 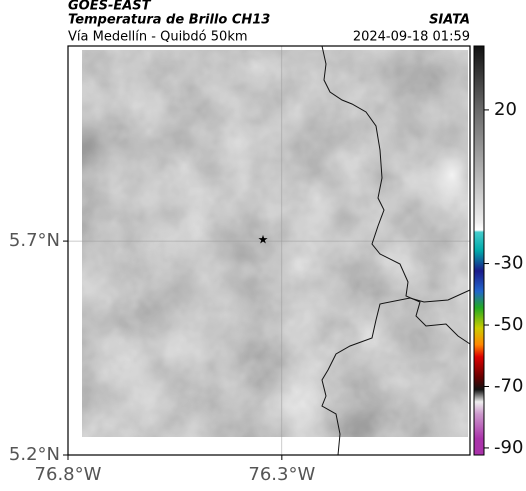 What do you see at coordinates (34, 240) in the screenshot?
I see `y-tick-label: 5.7°N` at bounding box center [34, 240].